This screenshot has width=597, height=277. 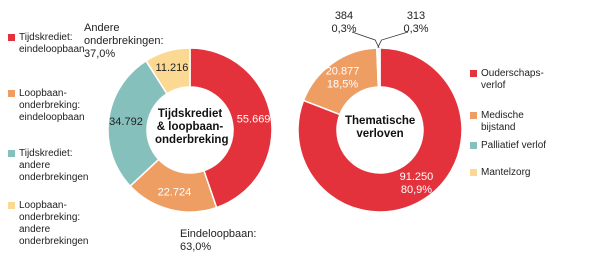 I want to click on annotation-value: 63,0%, so click(x=196, y=247).